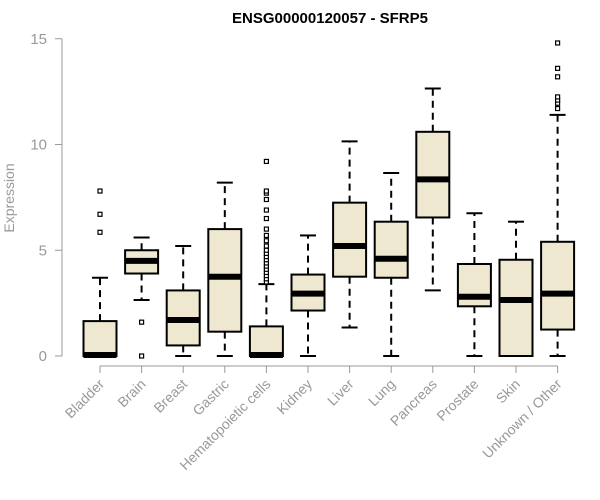 The image size is (600, 500). Describe the element at coordinates (85, 399) in the screenshot. I see `x-tick-label: Bladder` at that location.